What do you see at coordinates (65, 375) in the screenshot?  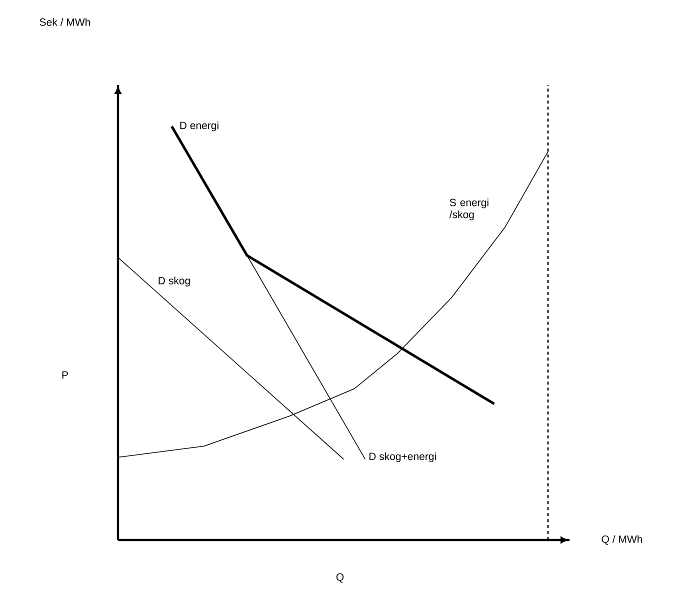 I see `y-axis-title: P` at bounding box center [65, 375].